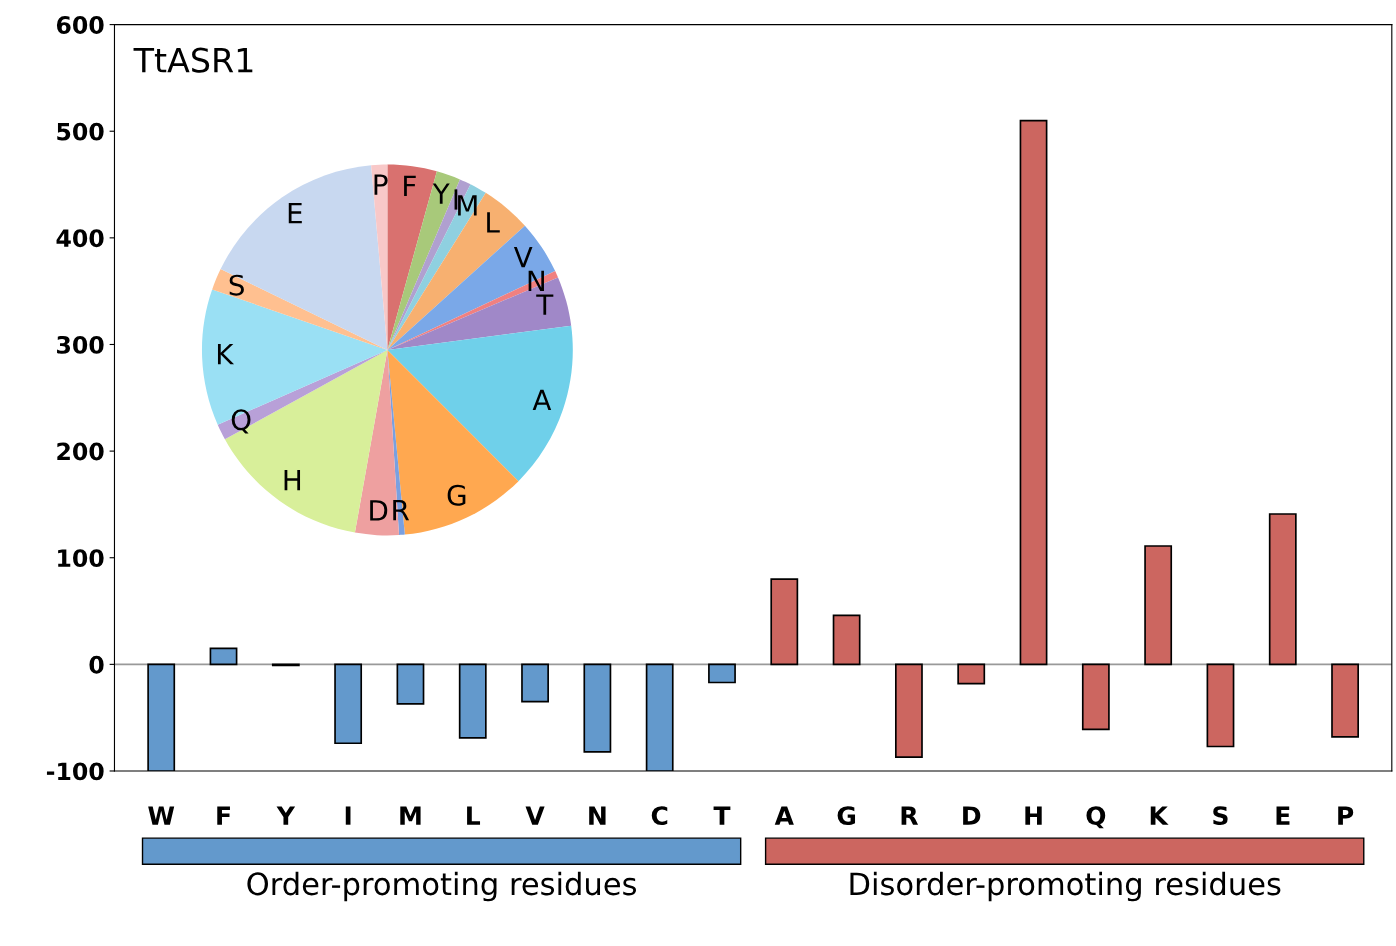 This screenshot has height=946, width=1396. What do you see at coordinates (910, 815) in the screenshot?
I see `x-tick-label: R` at bounding box center [910, 815].